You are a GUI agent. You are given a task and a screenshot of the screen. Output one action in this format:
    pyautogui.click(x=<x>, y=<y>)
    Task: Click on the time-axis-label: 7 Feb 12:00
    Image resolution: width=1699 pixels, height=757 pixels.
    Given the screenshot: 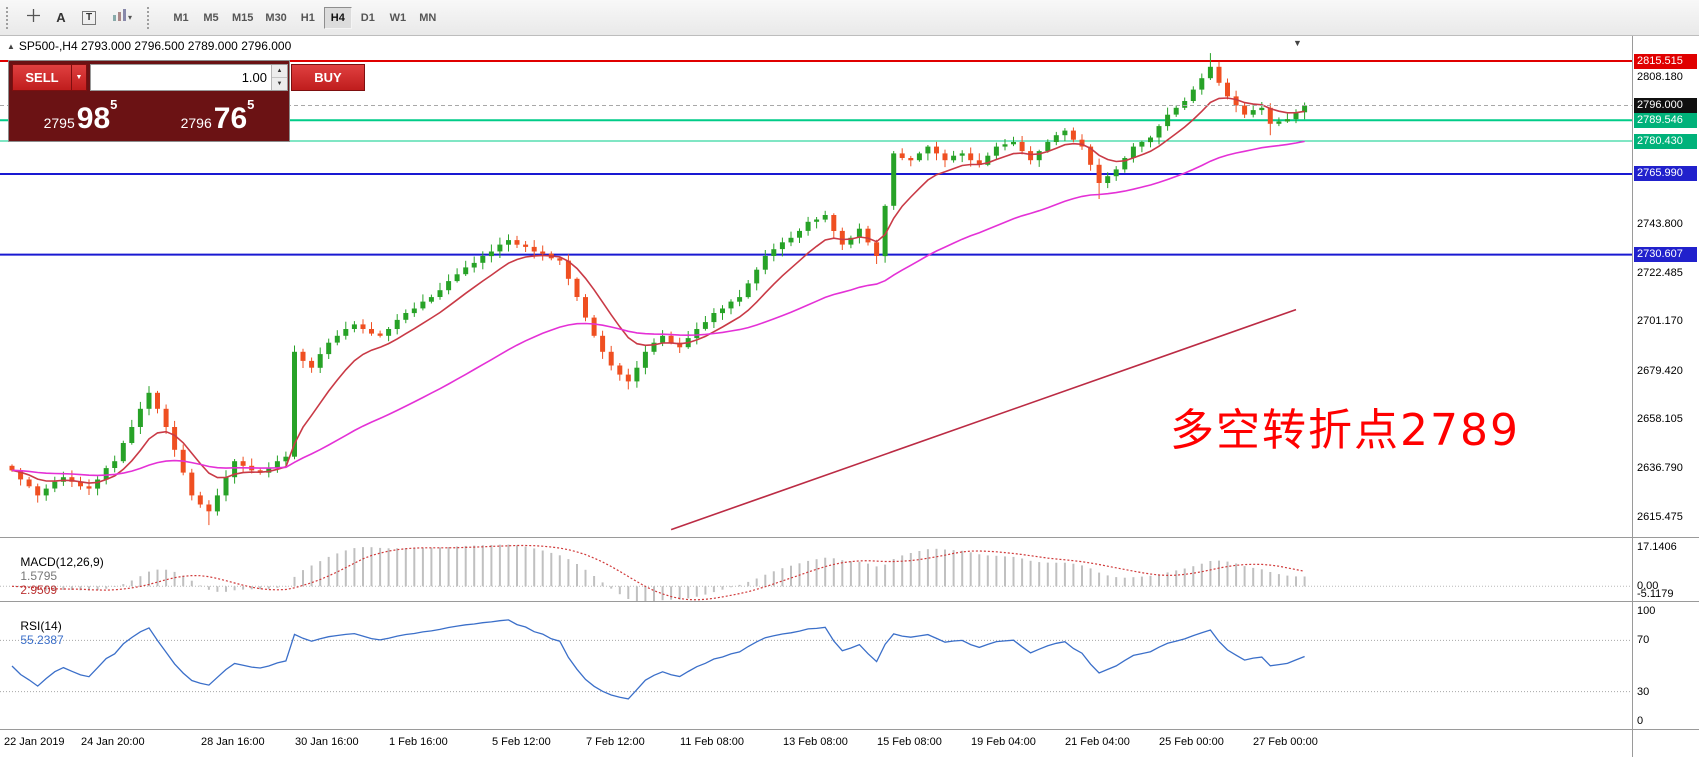 What is the action you would take?
    pyautogui.click(x=615, y=742)
    